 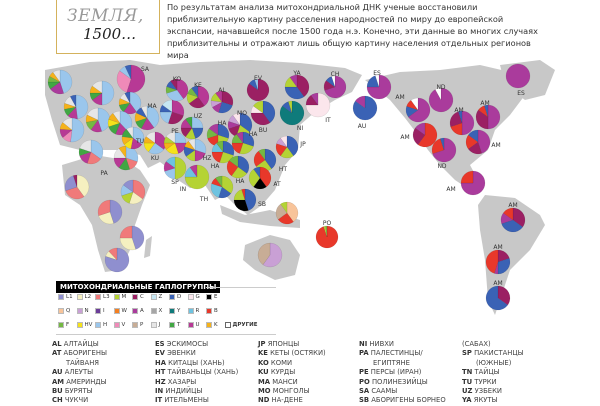 I want to click on abbreviation-entry: TN ТАЙЦЫ, so click(x=493, y=372).